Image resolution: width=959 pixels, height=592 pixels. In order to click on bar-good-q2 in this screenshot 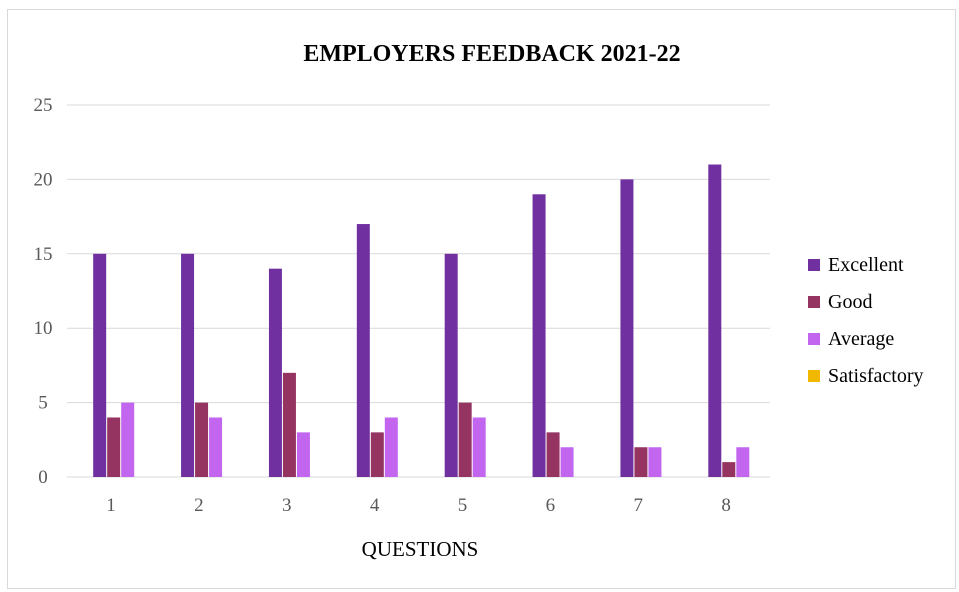, I will do `click(202, 439)`.